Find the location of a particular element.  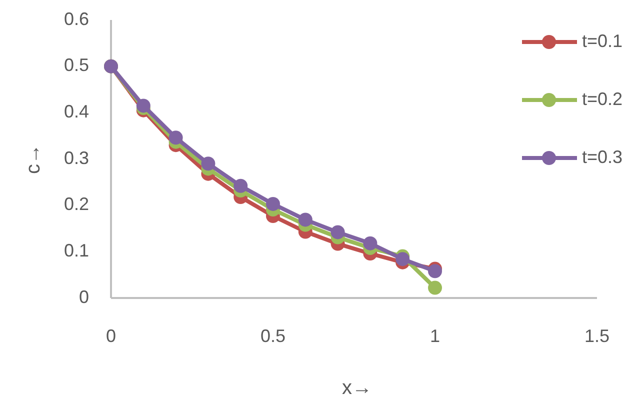

y-tick-label: 0.5 is located at coordinates (76, 65).